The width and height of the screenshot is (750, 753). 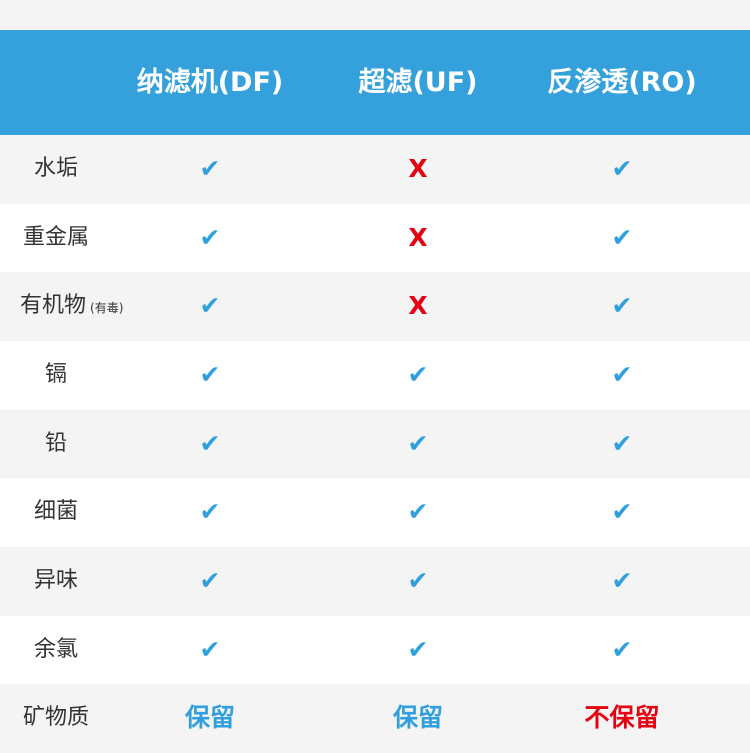 I want to click on cell-value: 不保留, so click(x=622, y=718).